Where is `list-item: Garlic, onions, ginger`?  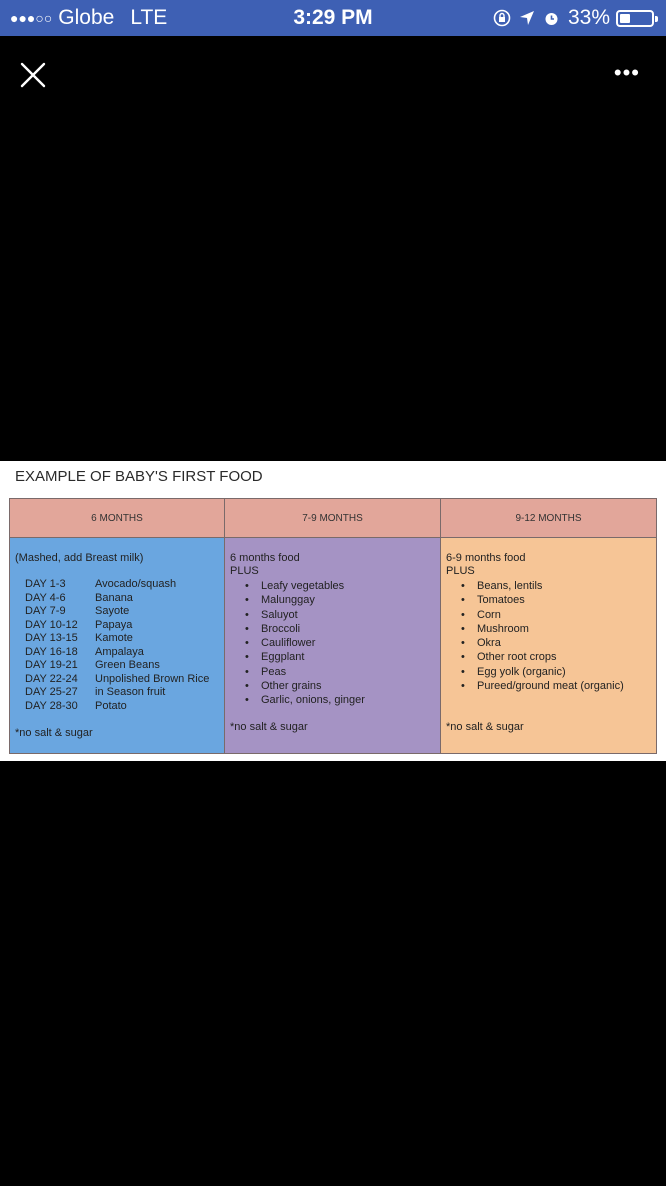 list-item: Garlic, onions, ginger is located at coordinates (305, 700).